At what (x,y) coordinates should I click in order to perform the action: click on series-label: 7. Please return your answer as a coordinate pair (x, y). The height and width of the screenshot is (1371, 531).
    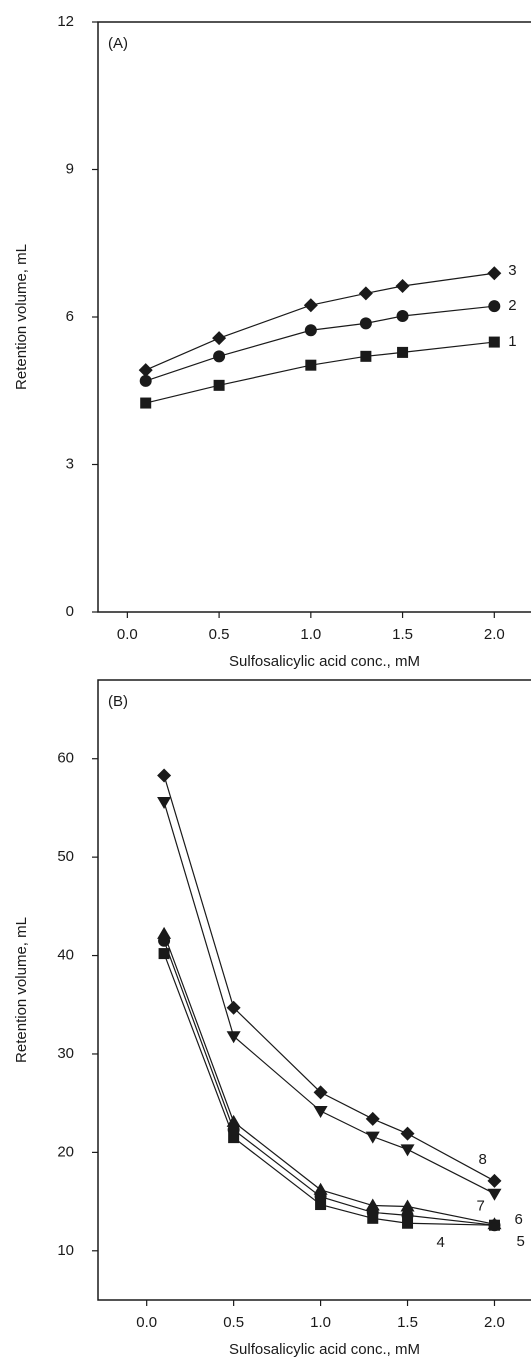
    Looking at the image, I should click on (480, 1206).